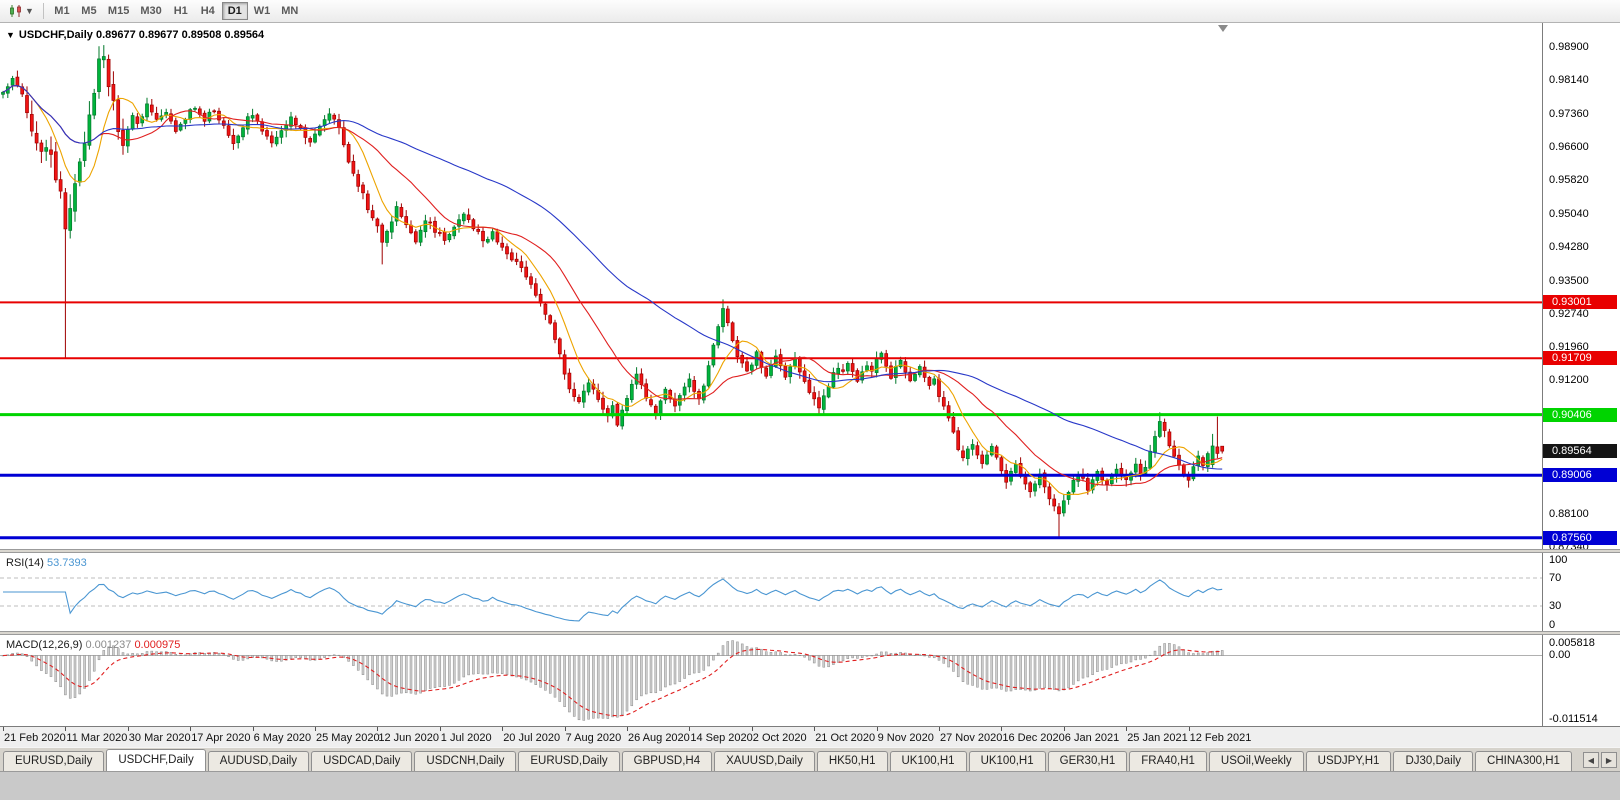 This screenshot has height=800, width=1620. I want to click on macd-scale-label: 0.00, so click(1560, 655).